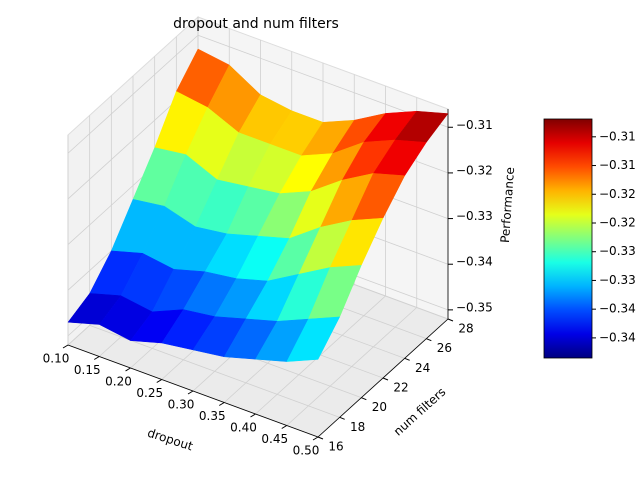 Image resolution: width=640 pixels, height=480 pixels. What do you see at coordinates (306, 451) in the screenshot?
I see `x-tick-label: 0.50` at bounding box center [306, 451].